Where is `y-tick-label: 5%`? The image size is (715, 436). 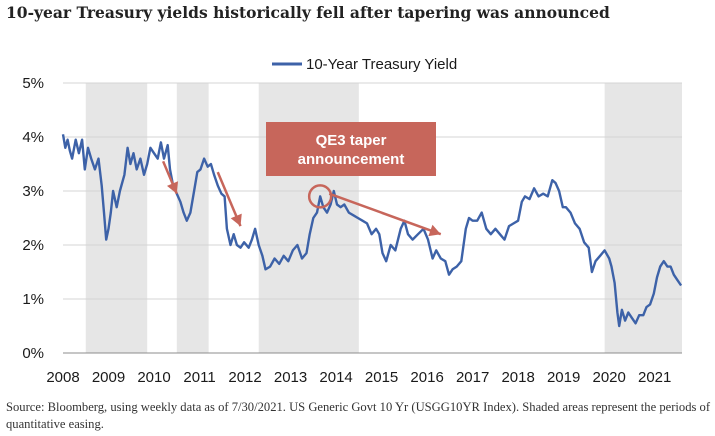
y-tick-label: 5% is located at coordinates (33, 83).